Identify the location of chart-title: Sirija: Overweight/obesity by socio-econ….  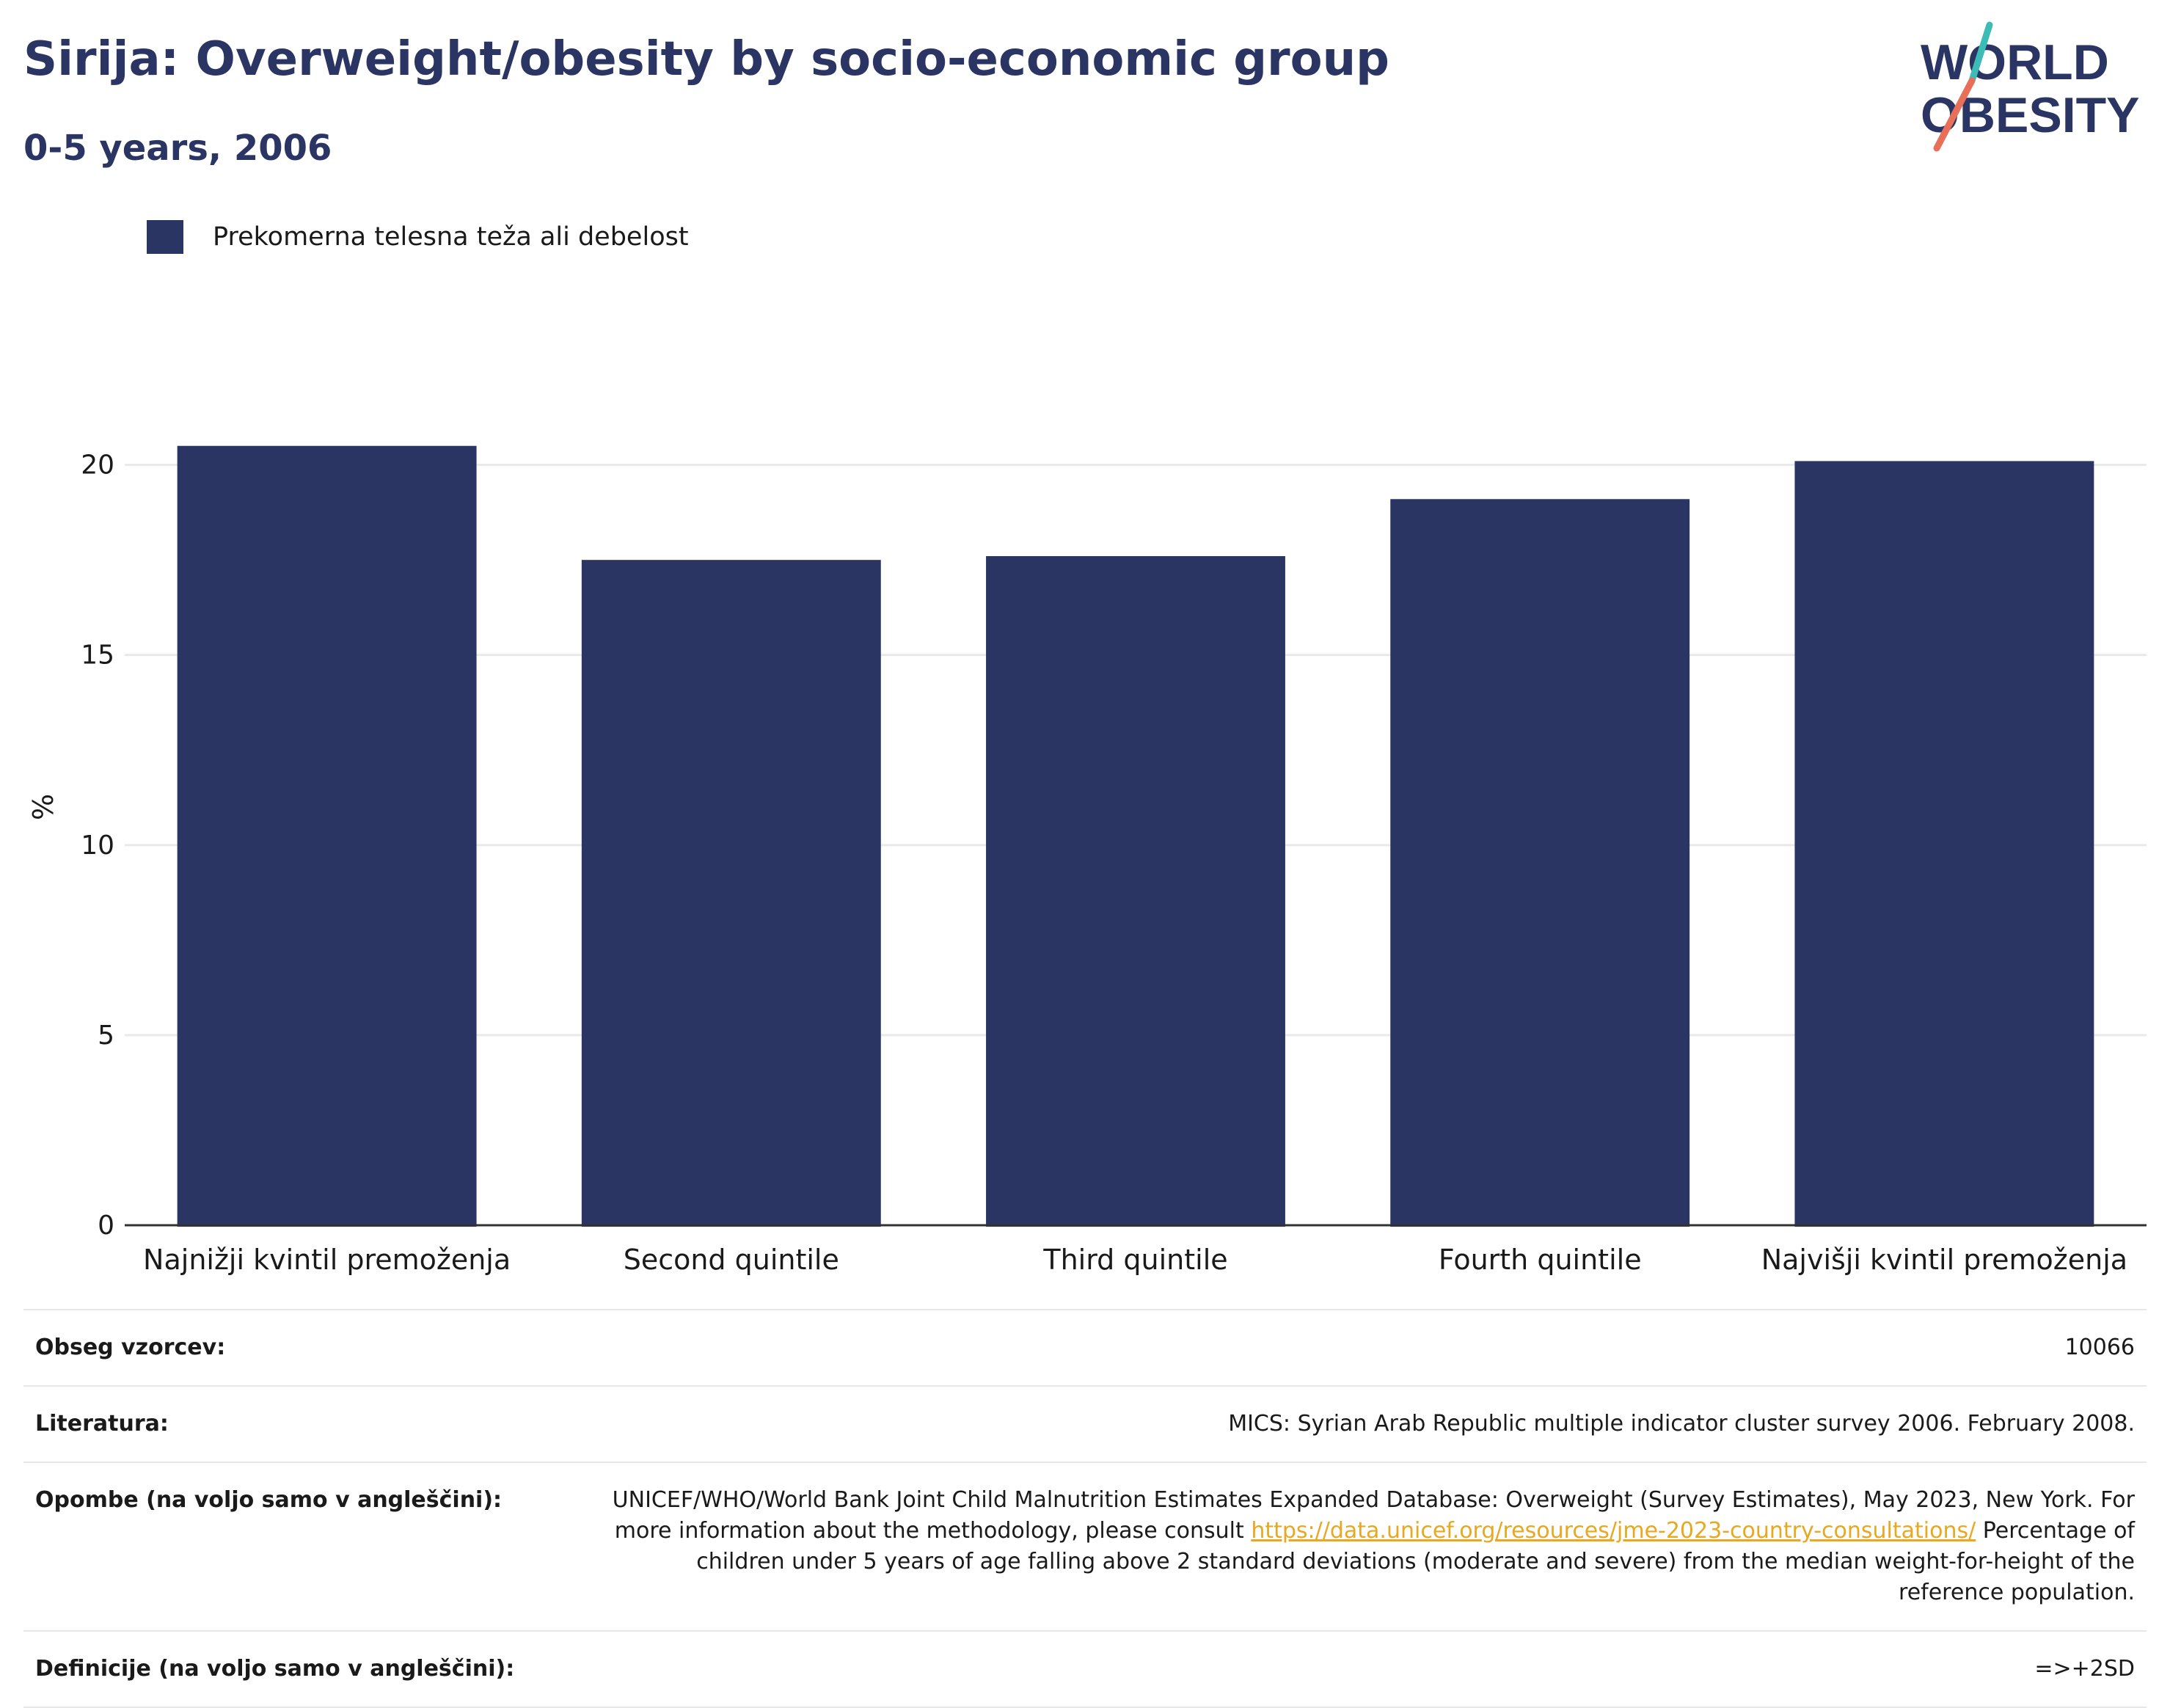
(706, 59).